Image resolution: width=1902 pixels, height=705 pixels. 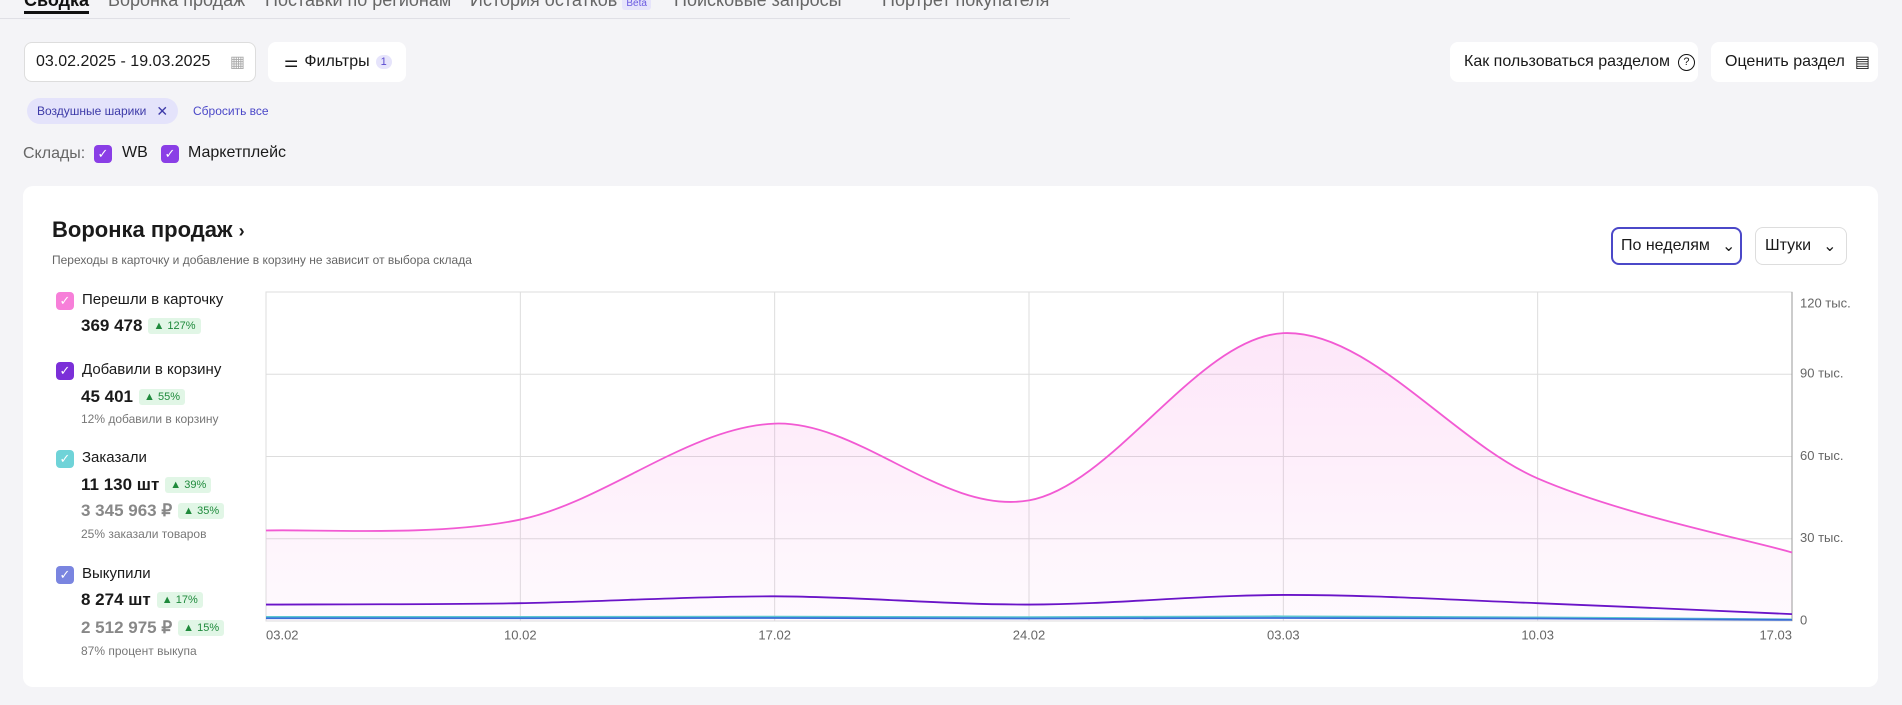 What do you see at coordinates (120, 484) in the screenshot?
I see `value: 11 130 шт` at bounding box center [120, 484].